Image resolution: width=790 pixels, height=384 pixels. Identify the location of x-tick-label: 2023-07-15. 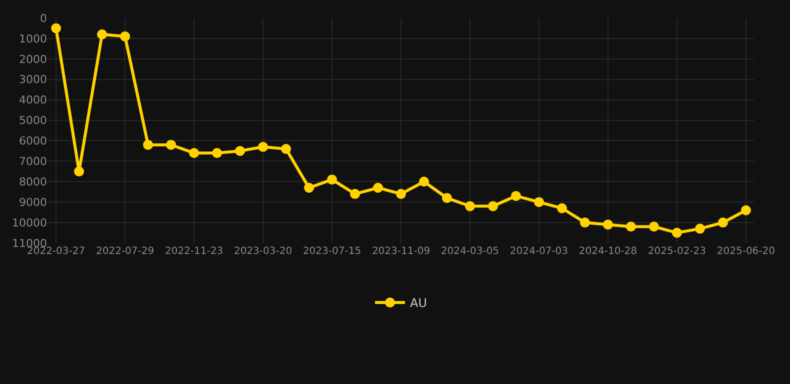
(332, 251).